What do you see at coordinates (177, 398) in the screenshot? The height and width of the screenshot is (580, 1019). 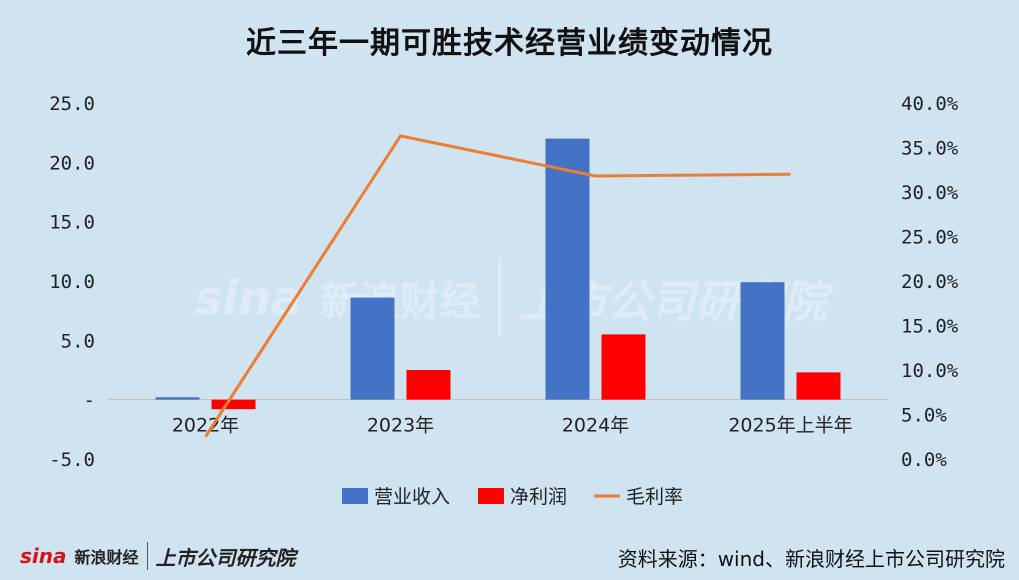 I see `bar-营业收入-2022年` at bounding box center [177, 398].